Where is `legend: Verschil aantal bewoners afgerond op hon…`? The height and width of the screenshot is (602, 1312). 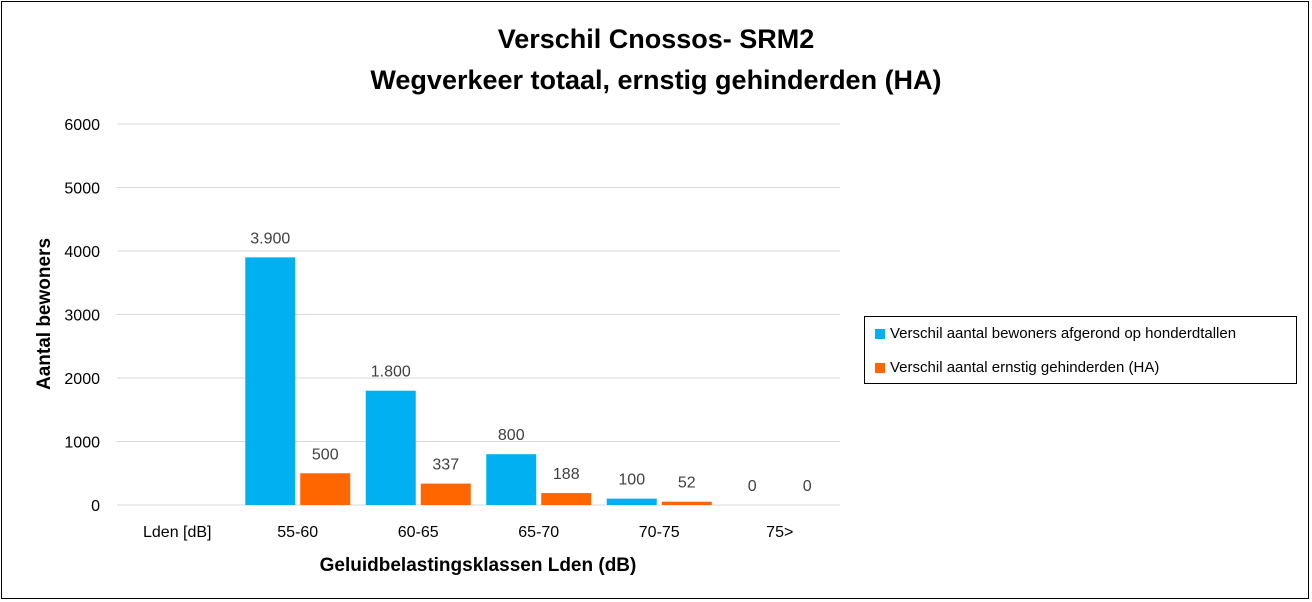
legend: Verschil aantal bewoners afgerond op hon… is located at coordinates (1080, 350).